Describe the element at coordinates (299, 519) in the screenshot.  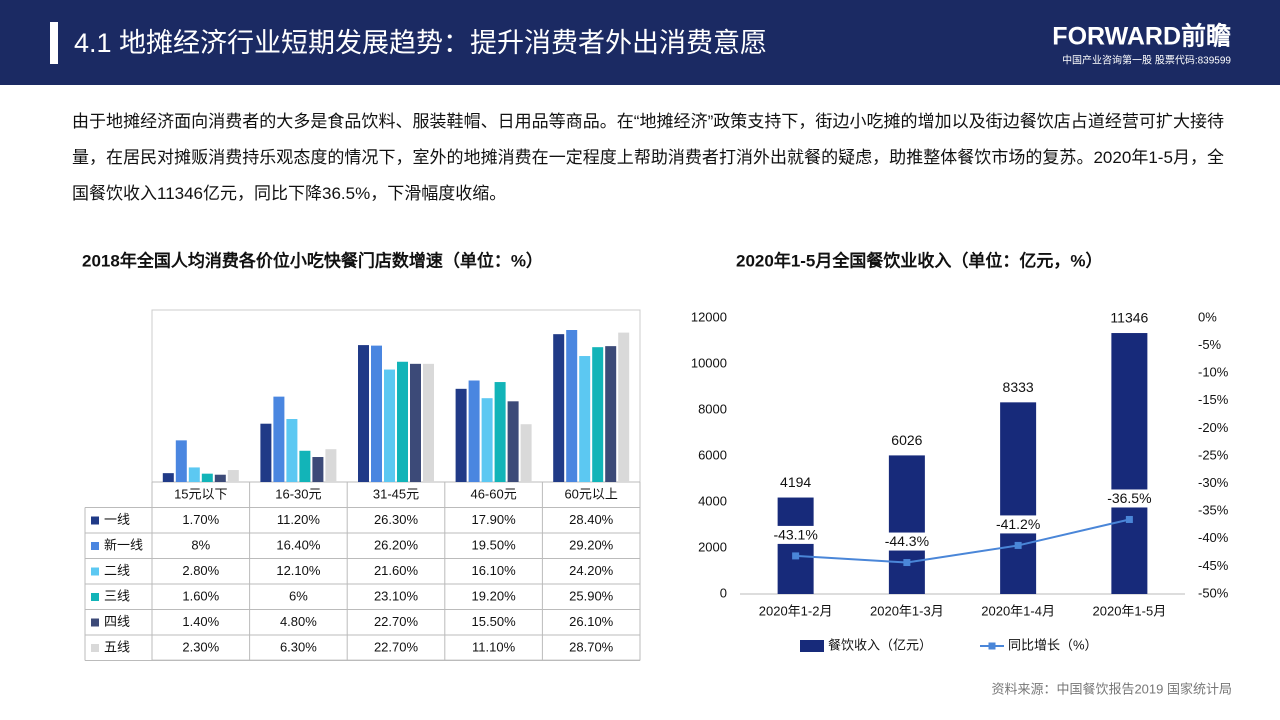
I see `table-cell: 11.20%` at that location.